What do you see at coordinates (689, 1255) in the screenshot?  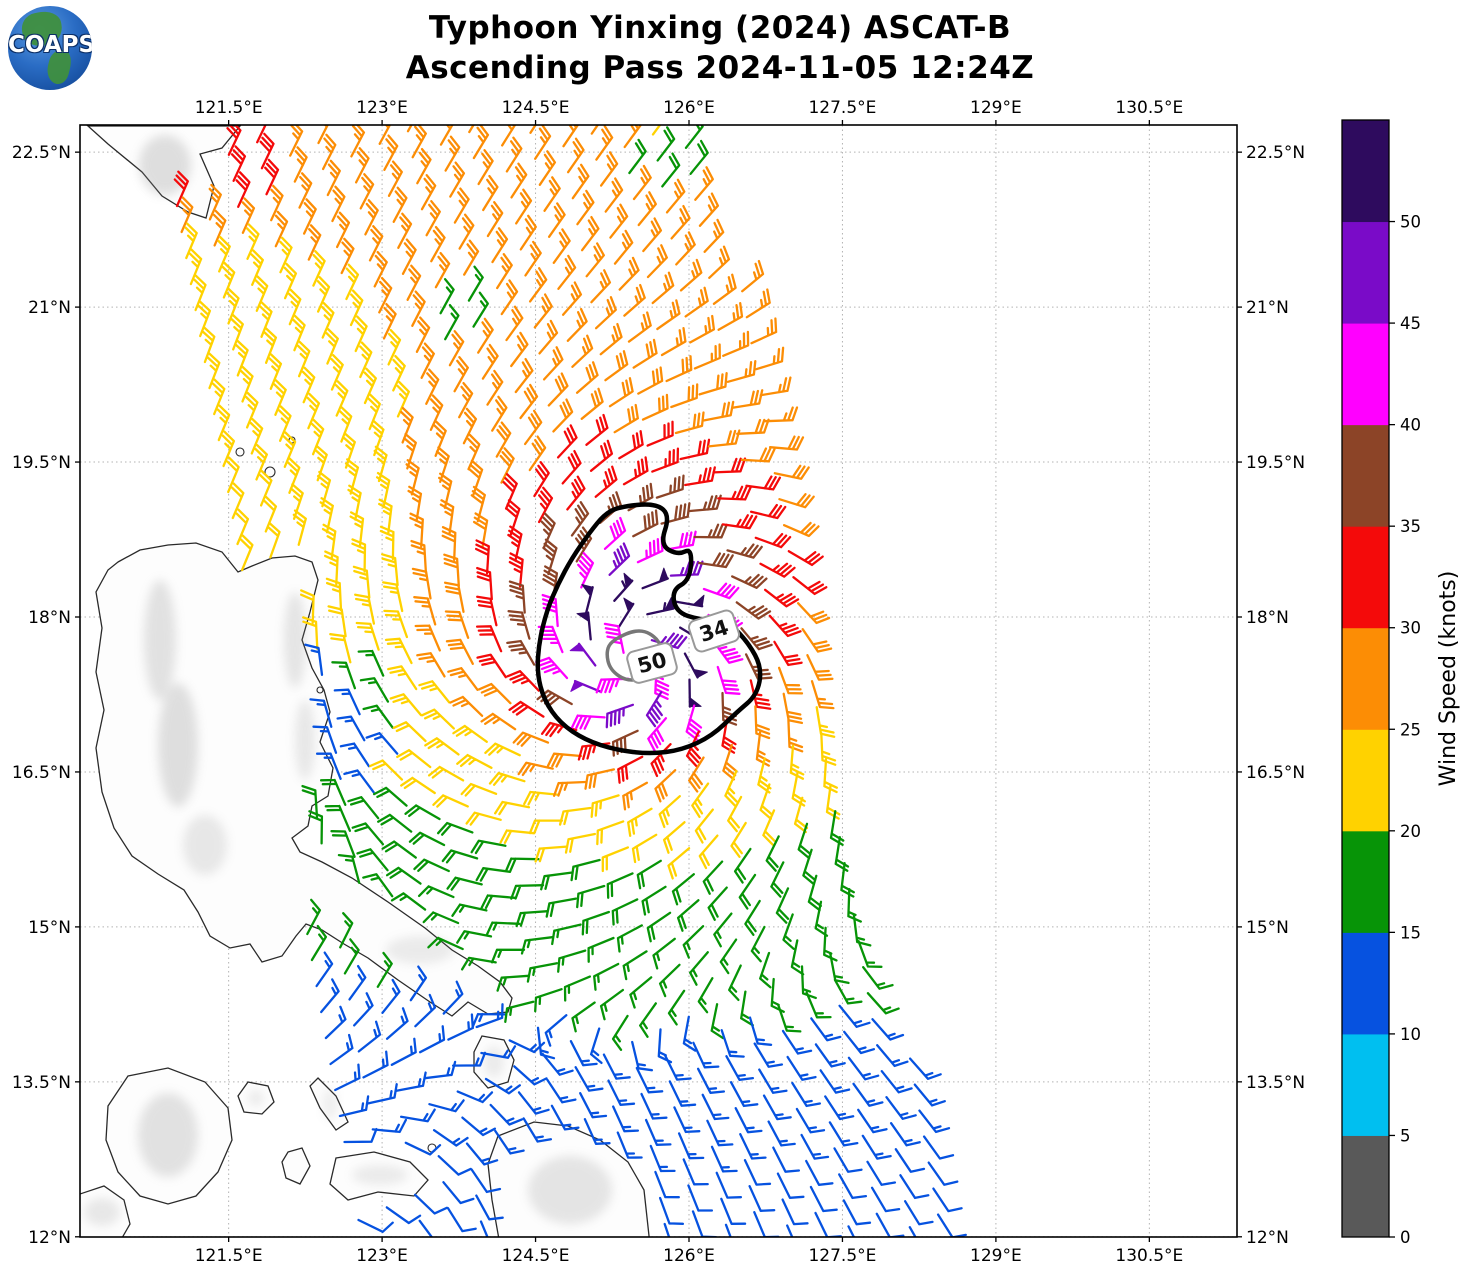 I see `lon-tick-bottom: 126°E` at bounding box center [689, 1255].